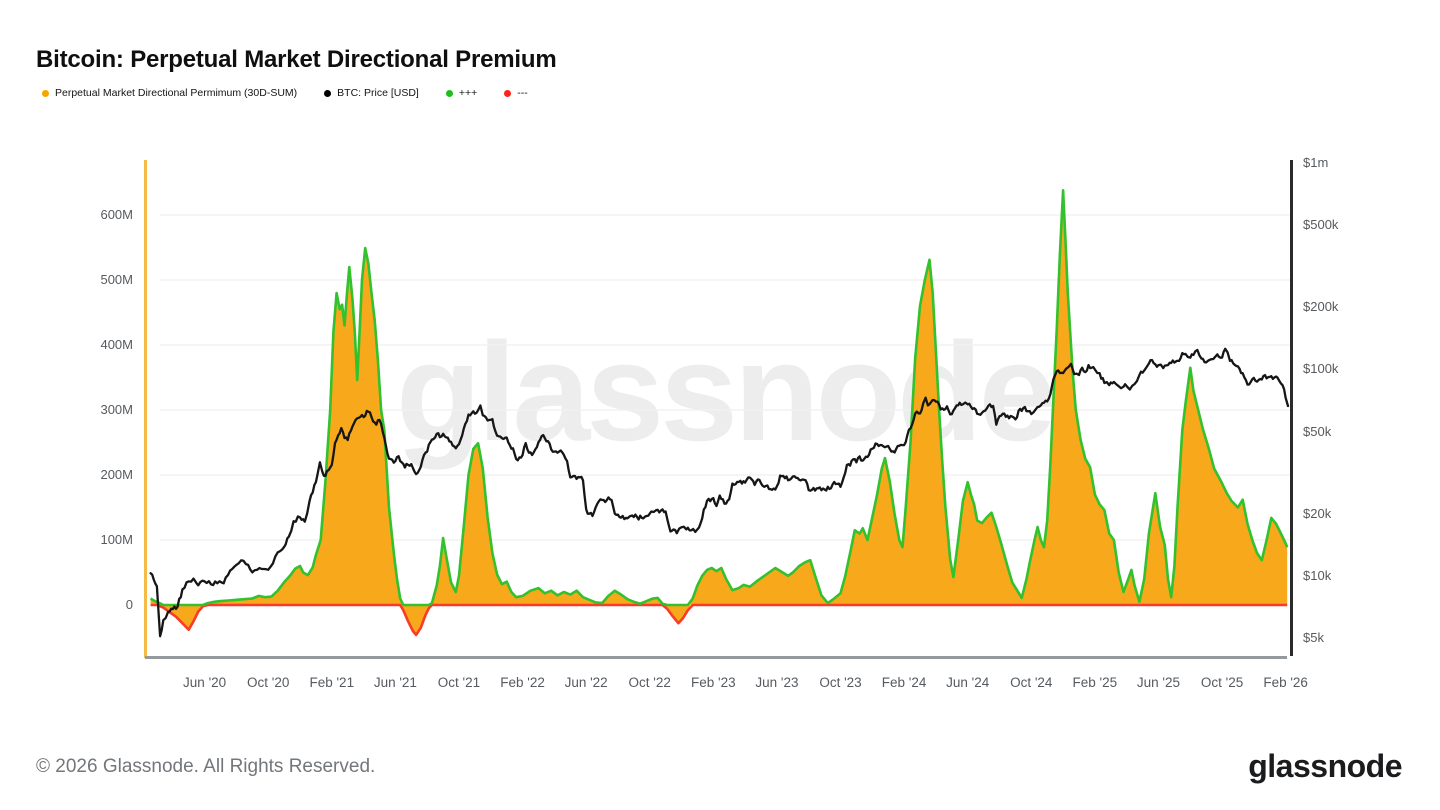 This screenshot has width=1440, height=810. I want to click on x-axis-label: Oct '20, so click(268, 682).